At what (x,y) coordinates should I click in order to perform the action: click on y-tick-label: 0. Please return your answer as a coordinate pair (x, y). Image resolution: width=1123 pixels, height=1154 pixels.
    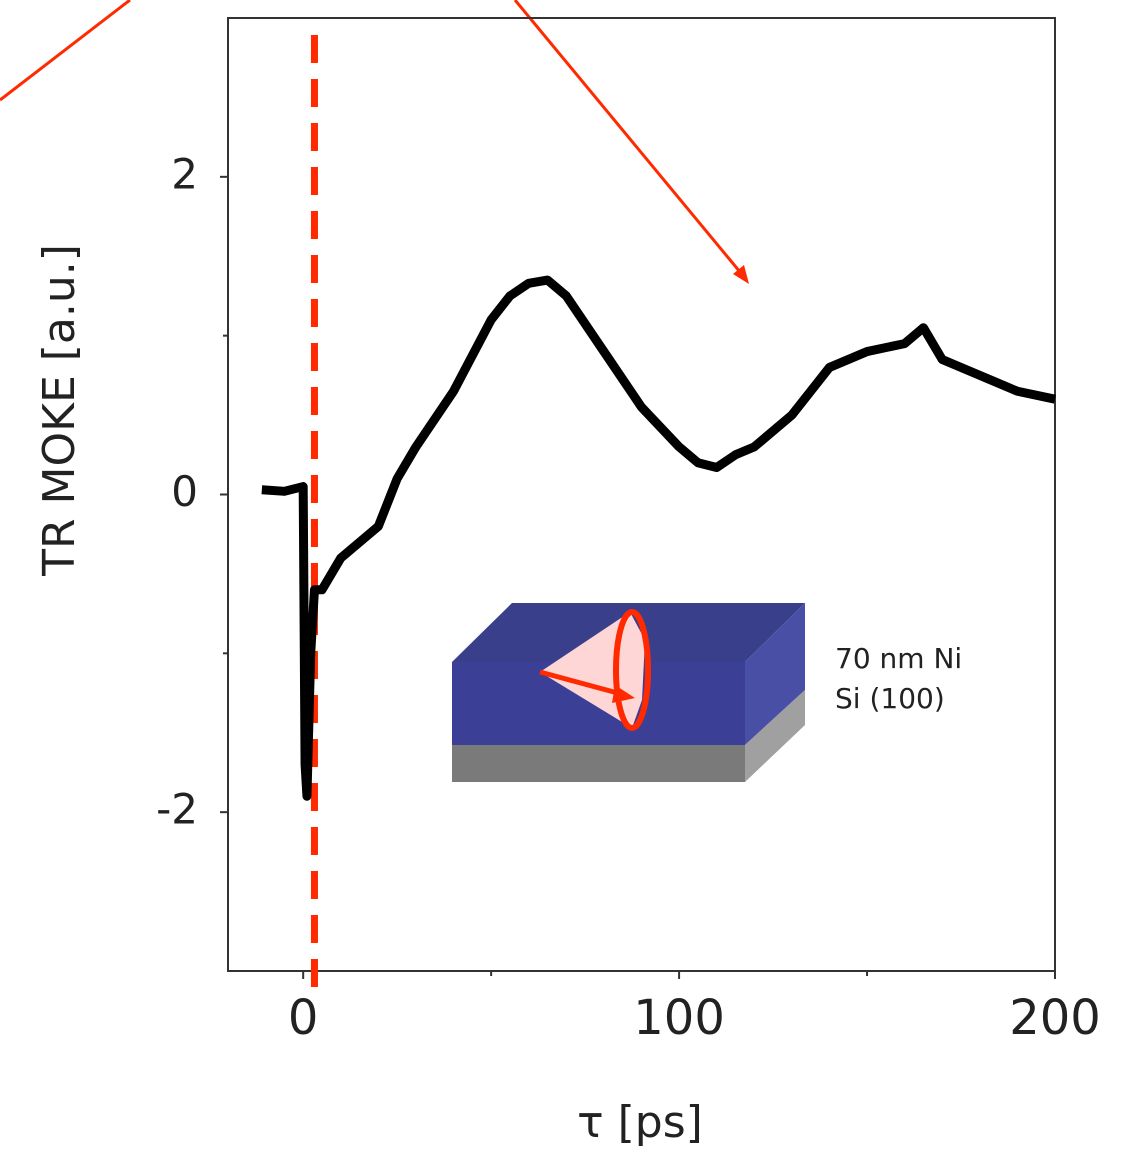
    Looking at the image, I should click on (184, 491).